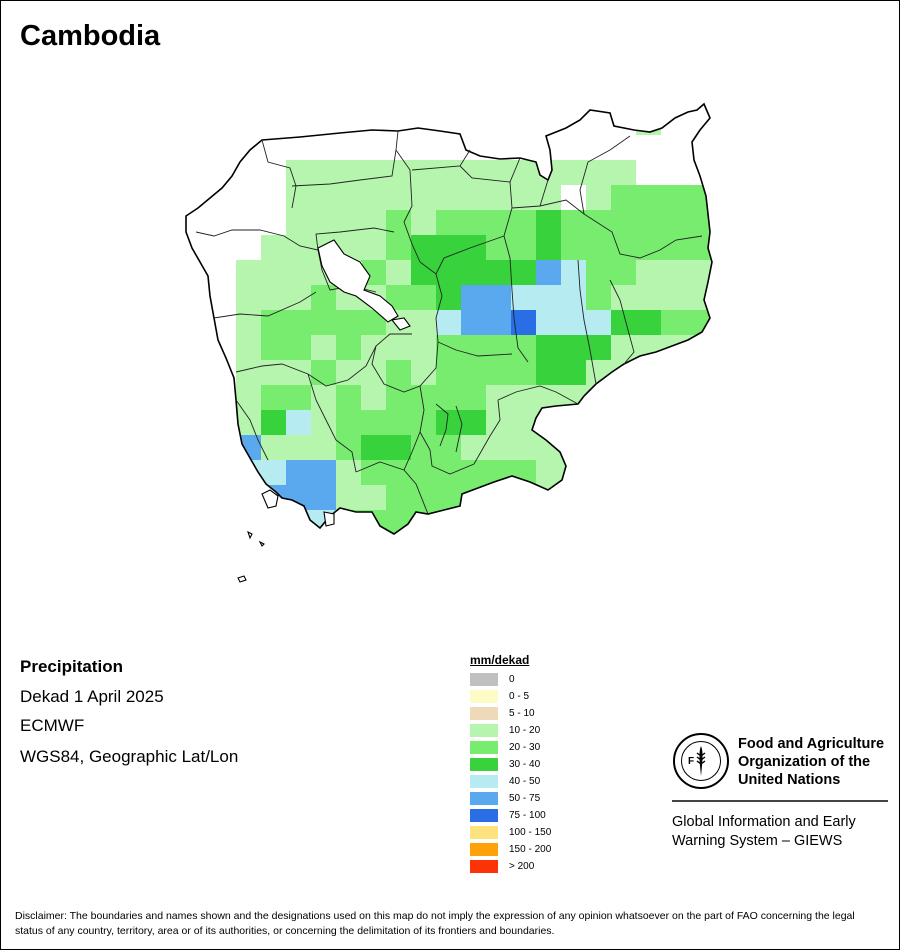 The image size is (900, 950). What do you see at coordinates (691, 761) in the screenshot?
I see `fao-logo-letter-f: F` at bounding box center [691, 761].